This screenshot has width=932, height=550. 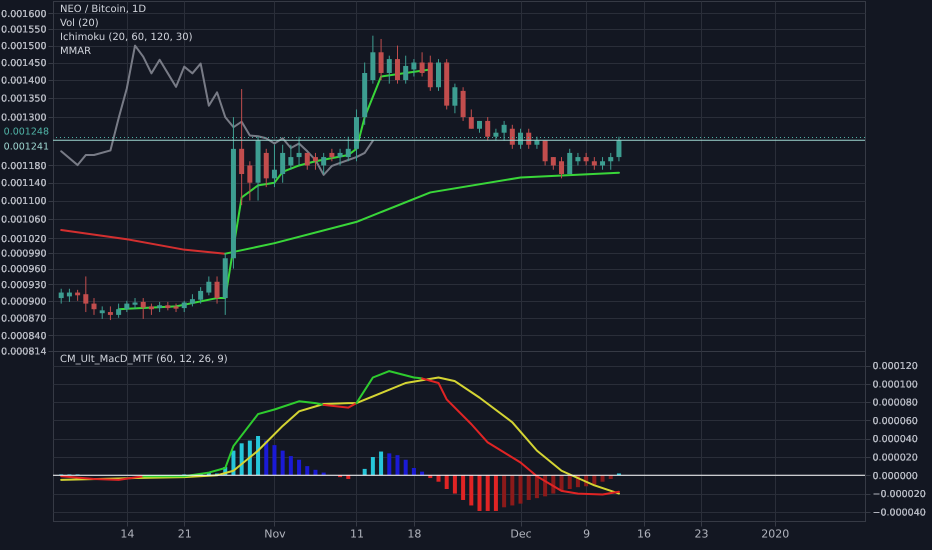 What do you see at coordinates (23, 202) in the screenshot?
I see `y-tick-label: 0.001100` at bounding box center [23, 202].